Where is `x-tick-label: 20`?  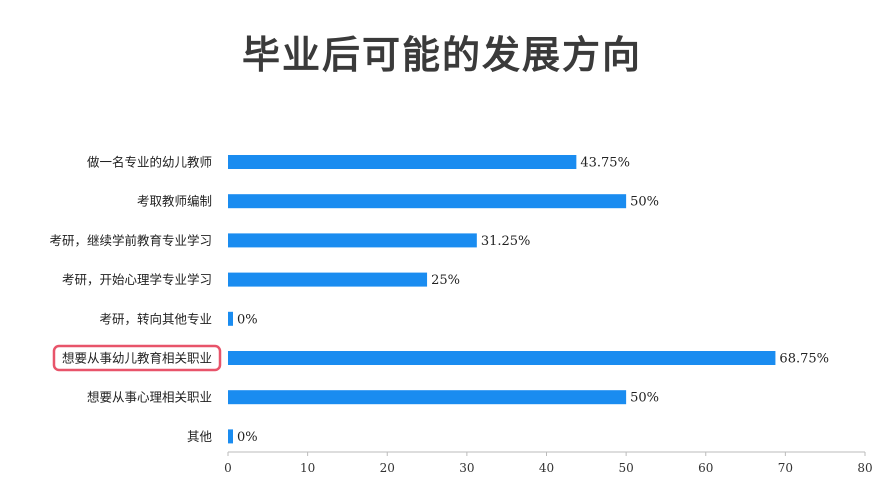 x-tick-label: 20 is located at coordinates (387, 468).